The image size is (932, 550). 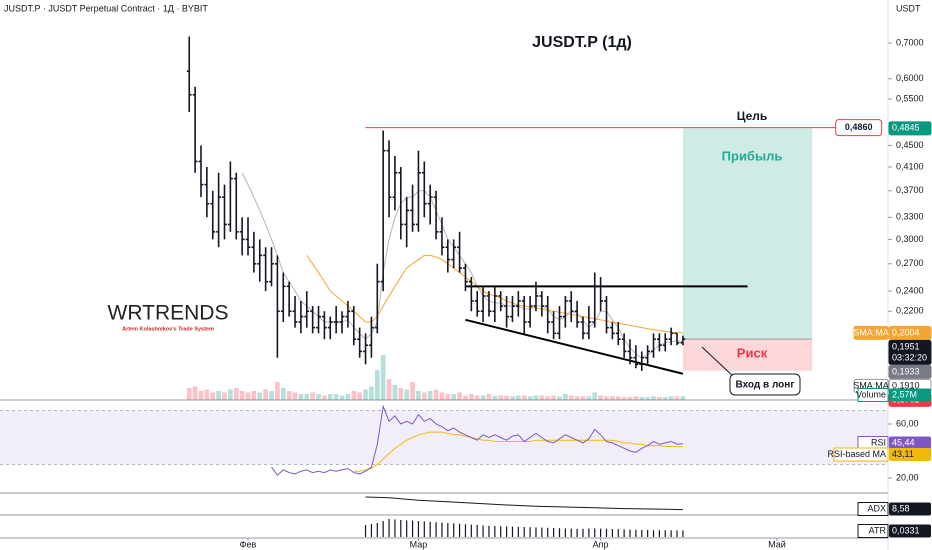 I want to click on pane-label-value: 8,58, so click(x=901, y=508).